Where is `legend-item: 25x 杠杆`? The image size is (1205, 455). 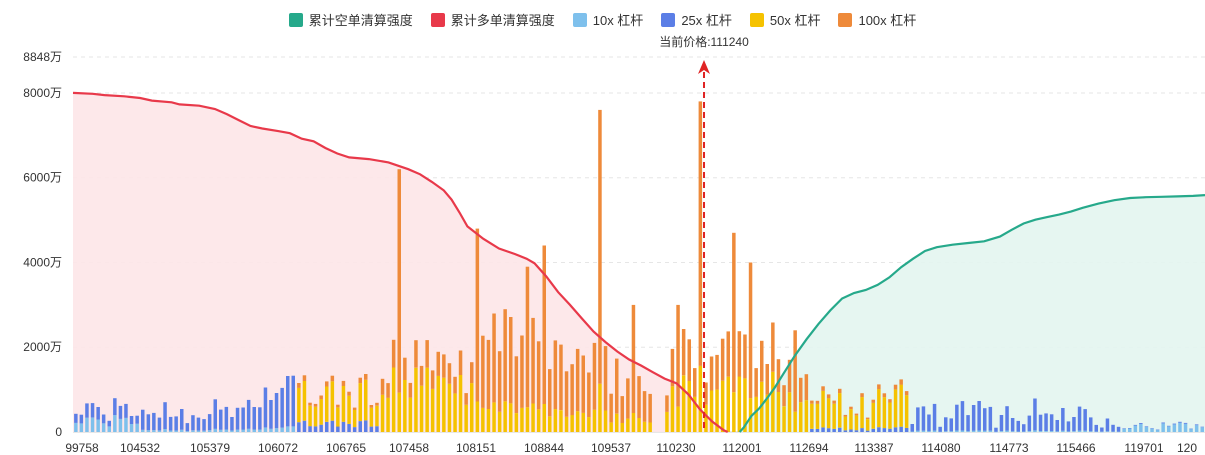 legend-item: 25x 杠杆 is located at coordinates (696, 19).